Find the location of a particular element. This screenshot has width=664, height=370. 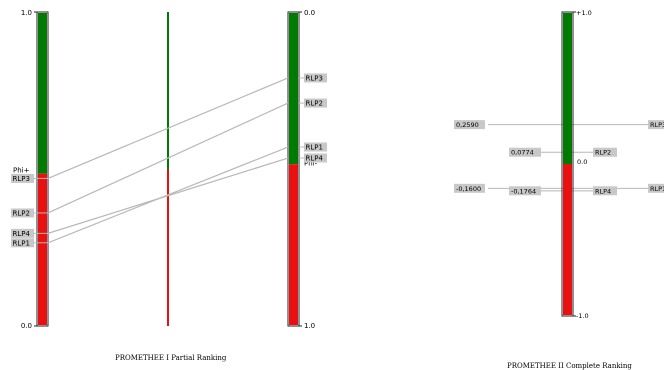

complete-name-bg-rlp3 is located at coordinates (656, 125).